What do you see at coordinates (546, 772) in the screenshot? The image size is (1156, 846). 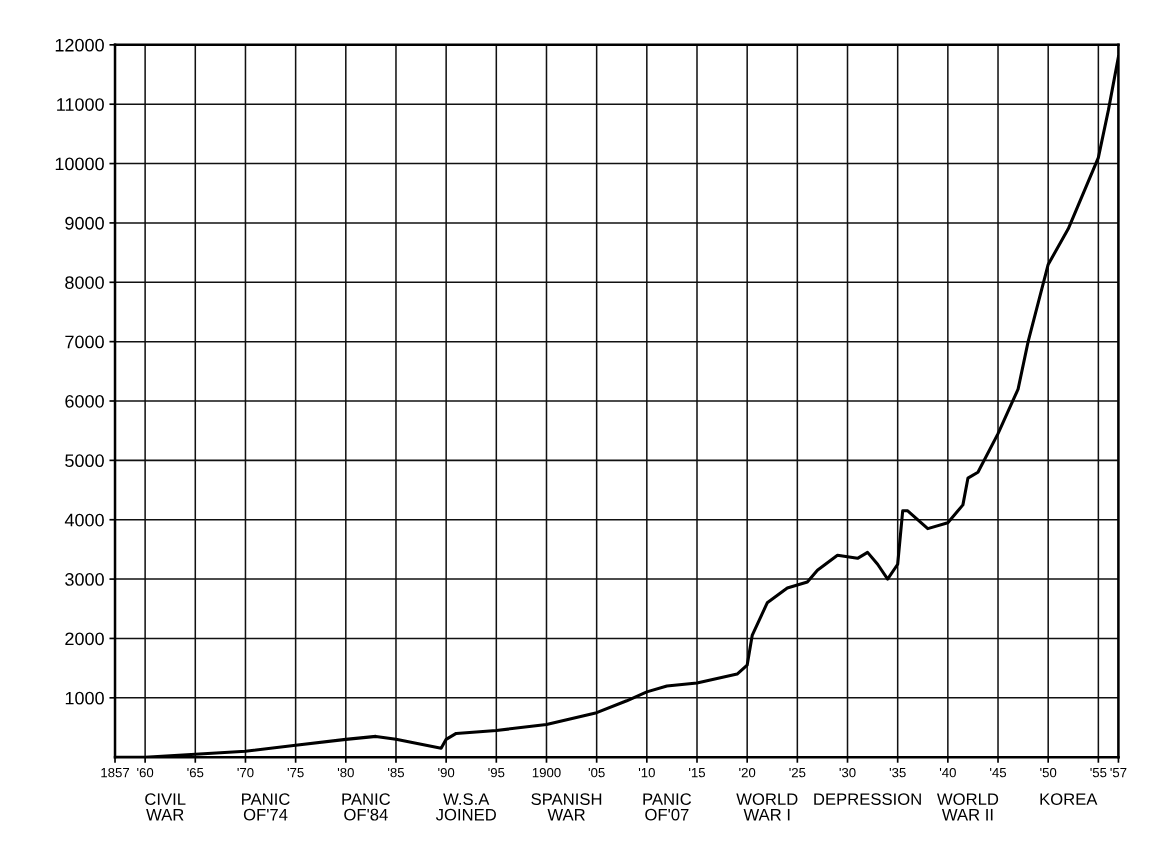 I see `x-tick-label: 1900` at bounding box center [546, 772].